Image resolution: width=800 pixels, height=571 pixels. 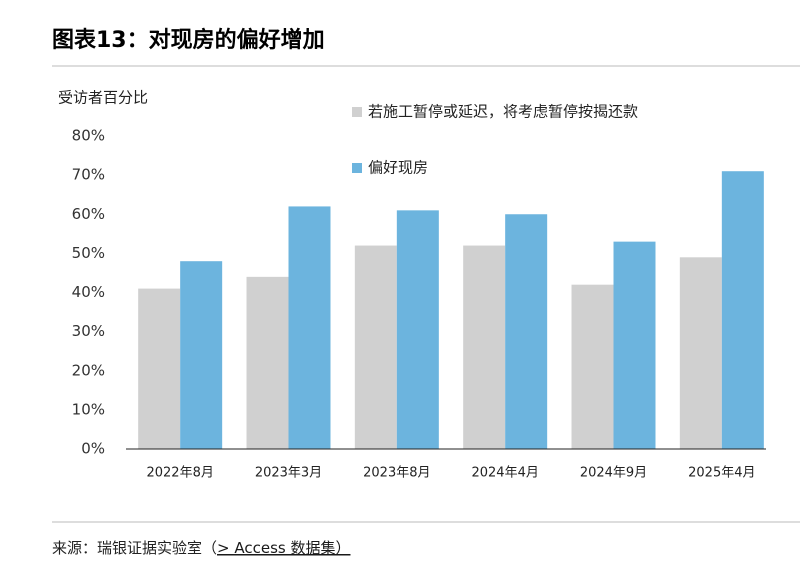 What do you see at coordinates (288, 473) in the screenshot?
I see `x-tick-label: 2023年3月` at bounding box center [288, 473].